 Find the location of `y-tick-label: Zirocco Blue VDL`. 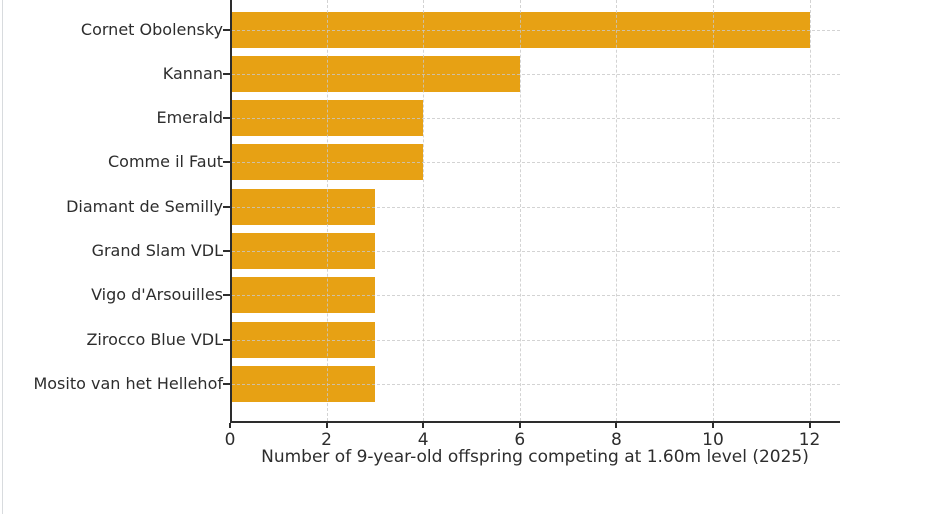

y-tick-label: Zirocco Blue VDL is located at coordinates (154, 339).